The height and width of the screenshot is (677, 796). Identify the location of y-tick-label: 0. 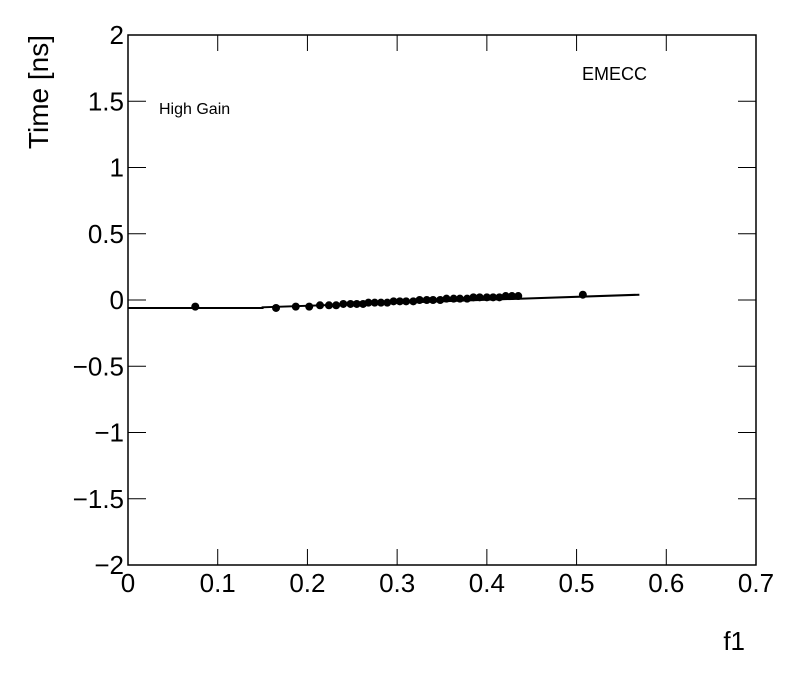
(117, 300).